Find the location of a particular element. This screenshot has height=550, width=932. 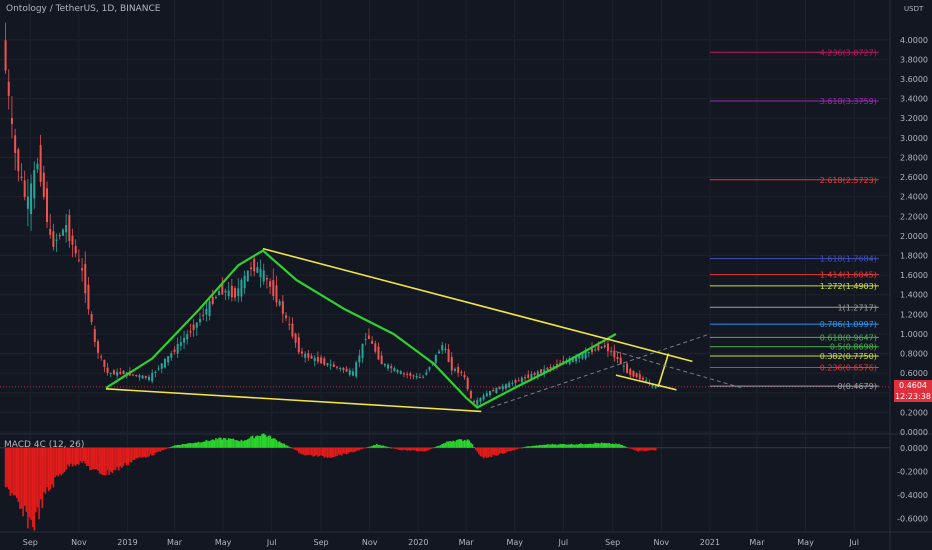

macd-tick-label: 0.0000 is located at coordinates (914, 448).